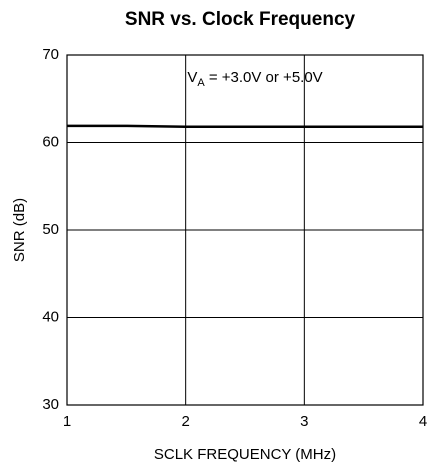 The height and width of the screenshot is (470, 430). What do you see at coordinates (423, 421) in the screenshot?
I see `x-tick-label: 4` at bounding box center [423, 421].